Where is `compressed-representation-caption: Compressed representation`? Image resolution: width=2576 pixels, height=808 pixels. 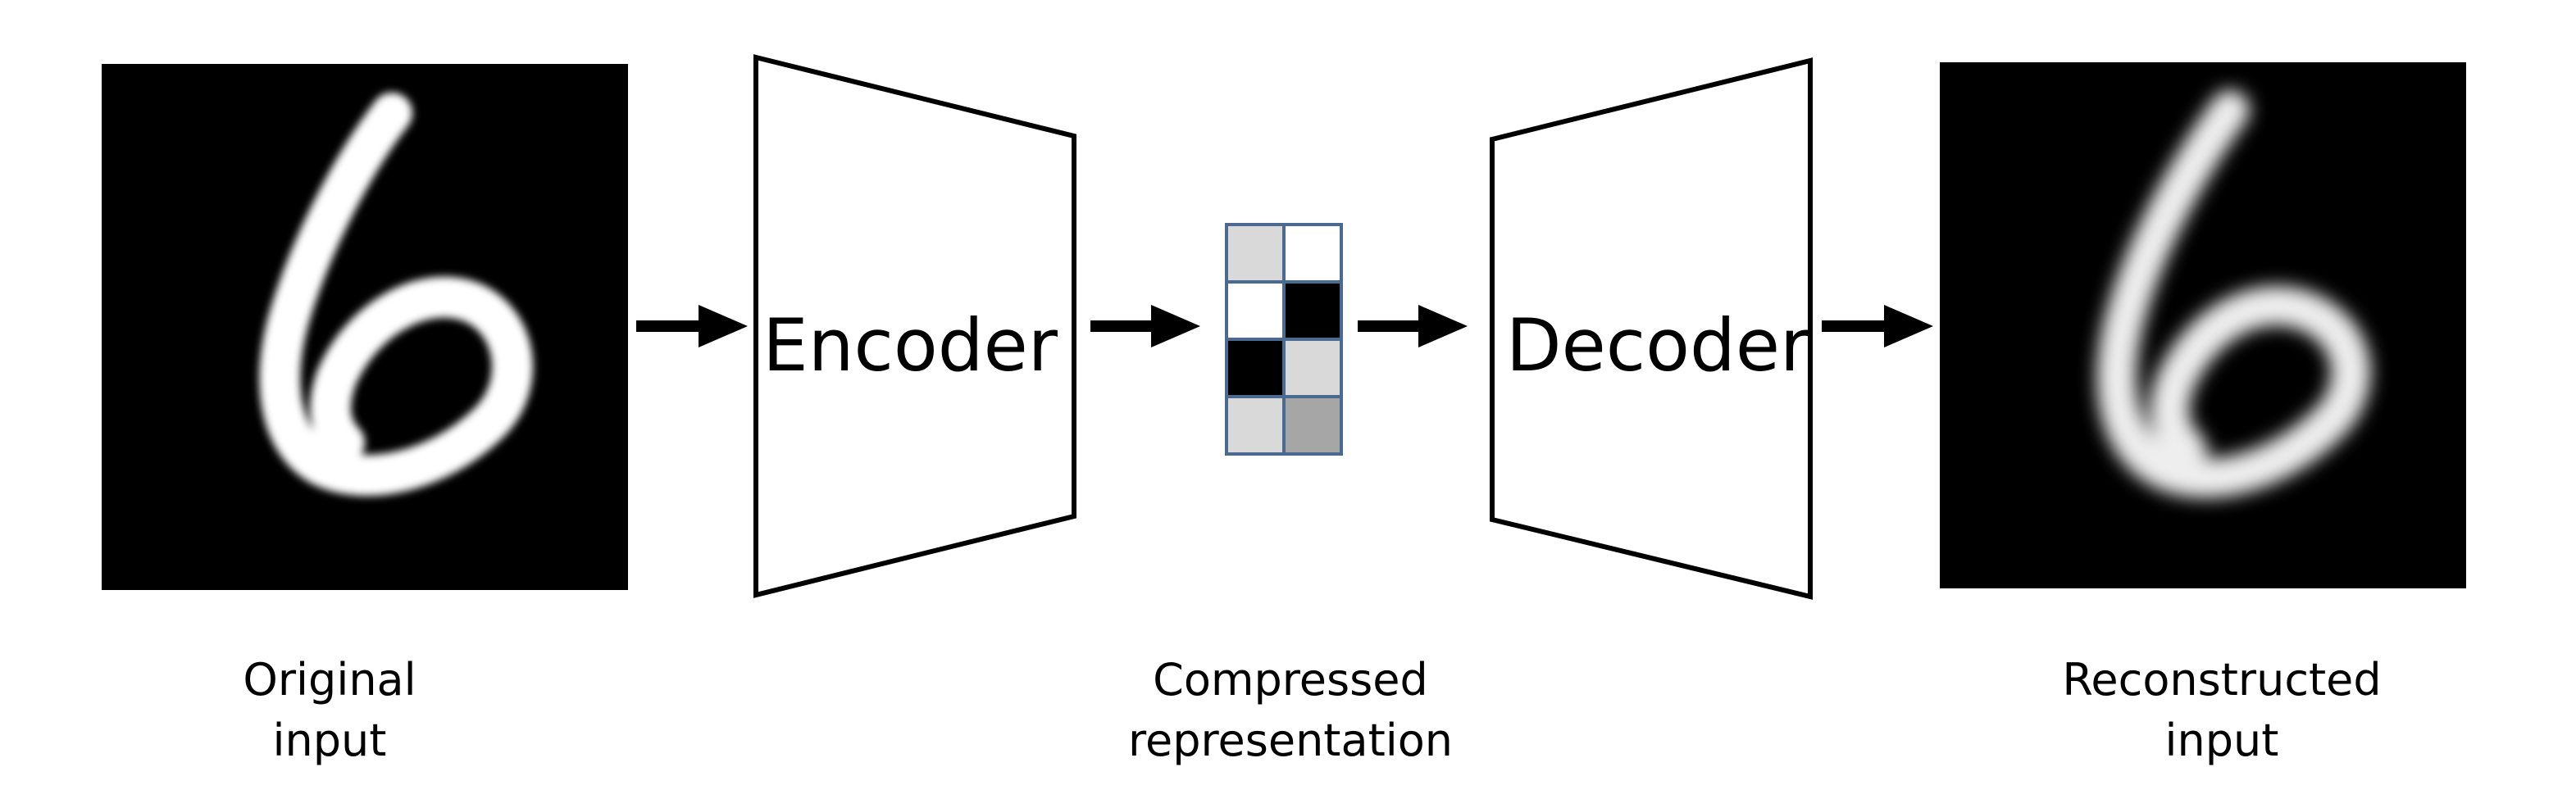
compressed-representation-caption: Compressed representation is located at coordinates (1290, 710).